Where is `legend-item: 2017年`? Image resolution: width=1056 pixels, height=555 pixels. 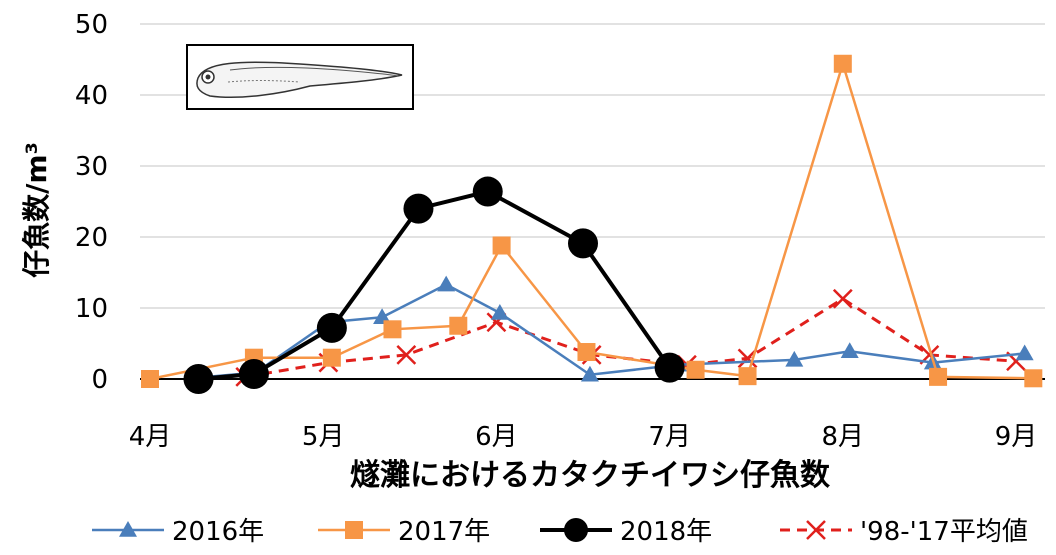
legend-item: 2017年 is located at coordinates (404, 532).